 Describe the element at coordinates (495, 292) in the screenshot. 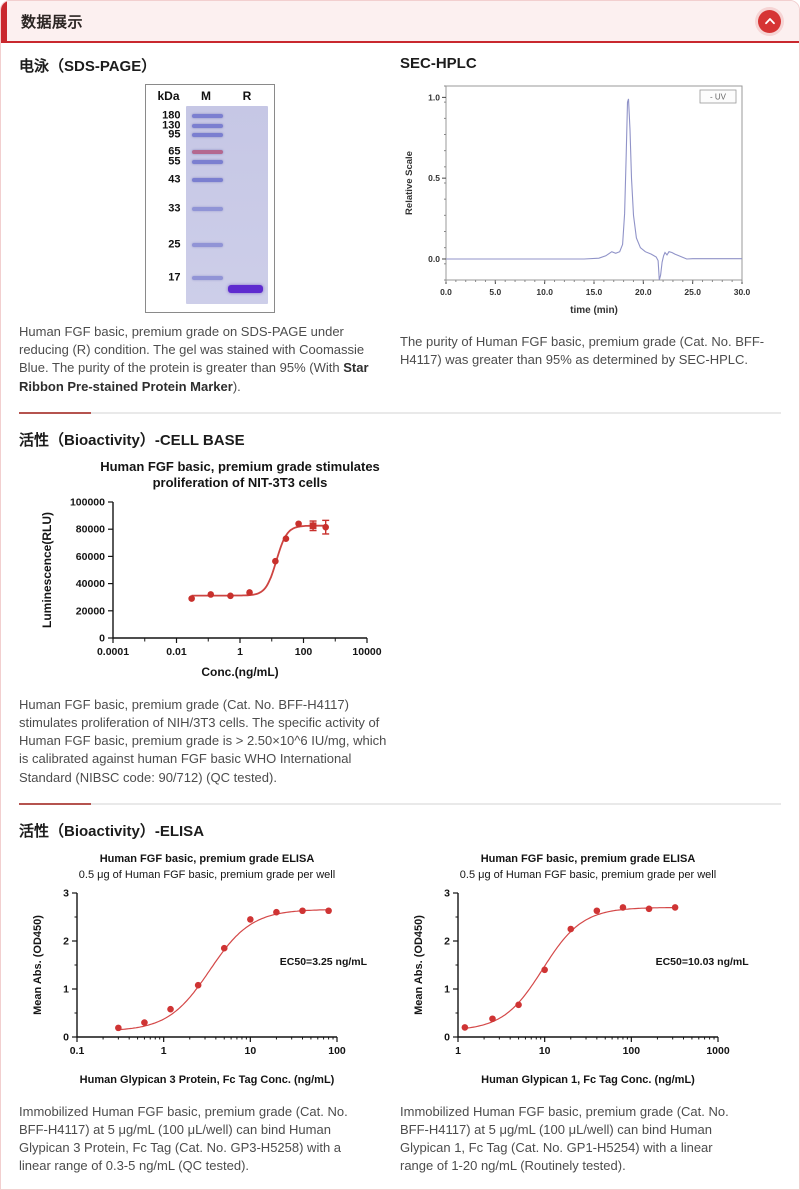

I see `svg-text: 5.0` at that location.